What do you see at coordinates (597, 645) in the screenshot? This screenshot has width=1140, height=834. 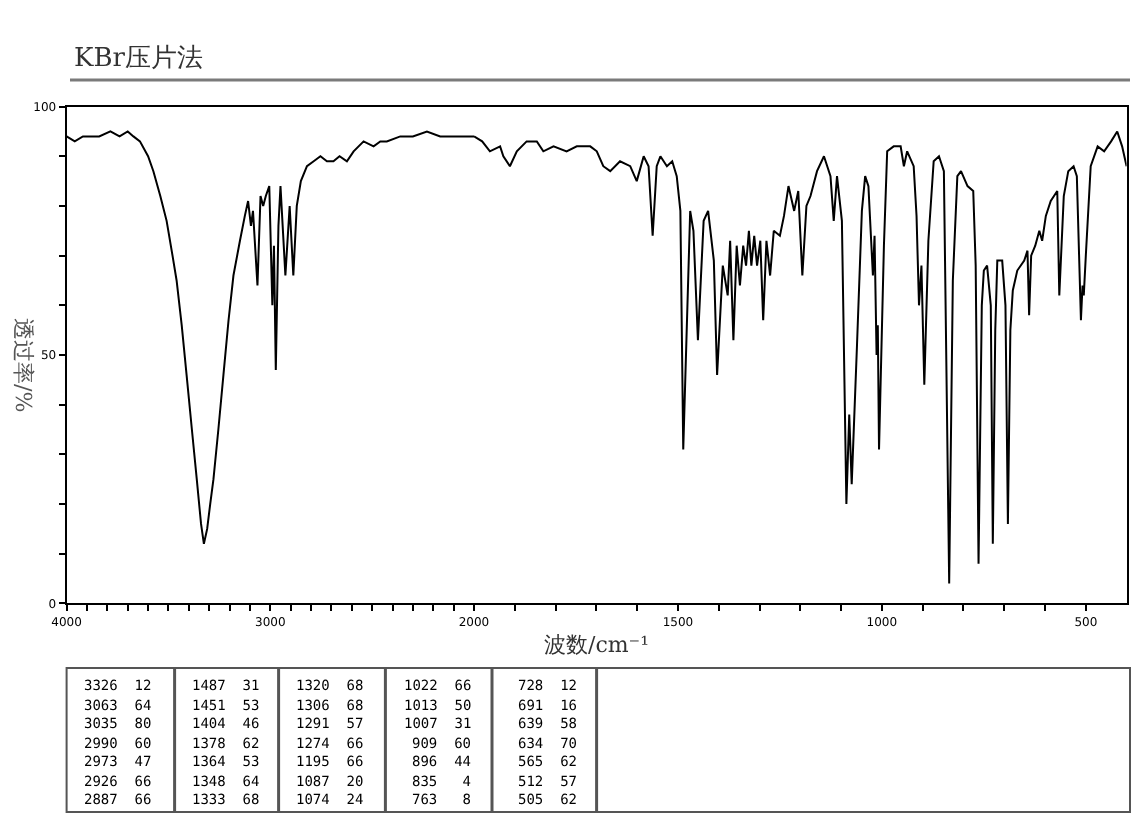 I see `x-axis-title: 波数/cm⁻¹` at bounding box center [597, 645].